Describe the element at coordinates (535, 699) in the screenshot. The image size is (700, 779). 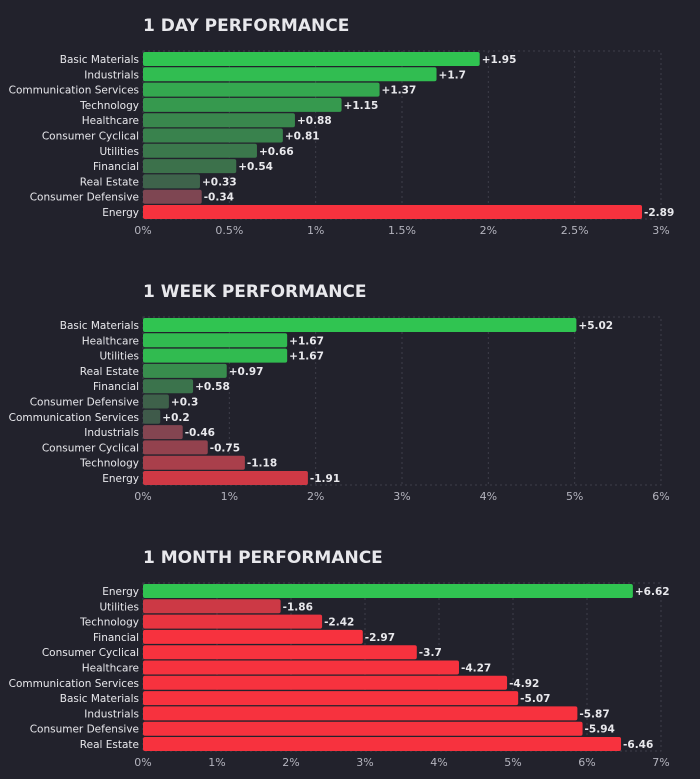
I see `value-label: -5.07` at that location.